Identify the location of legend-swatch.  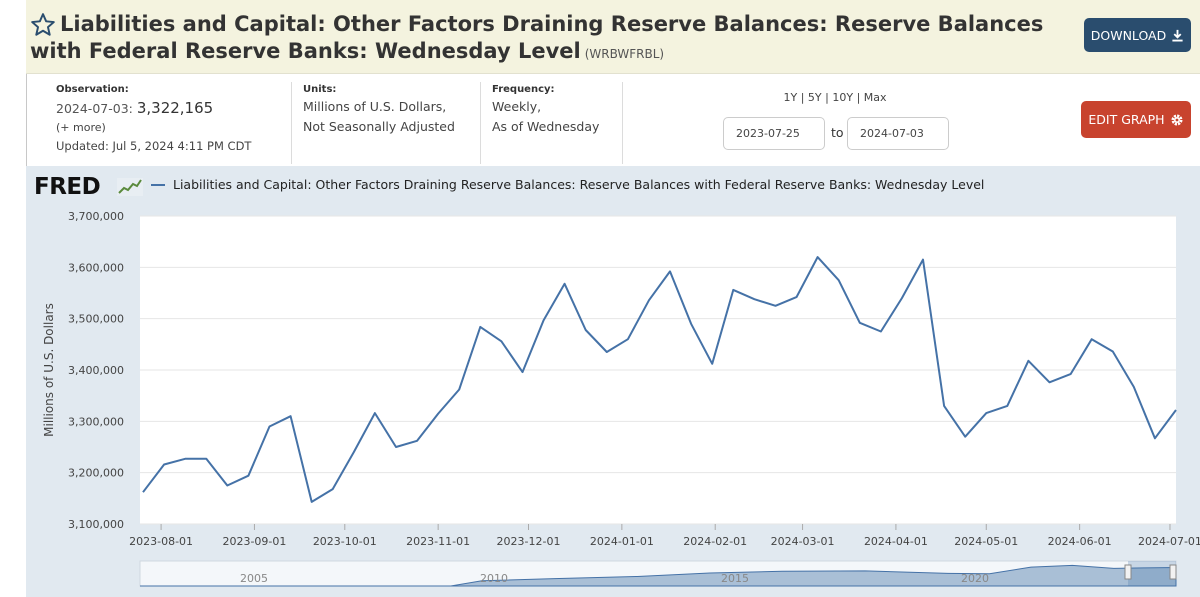
(158, 184).